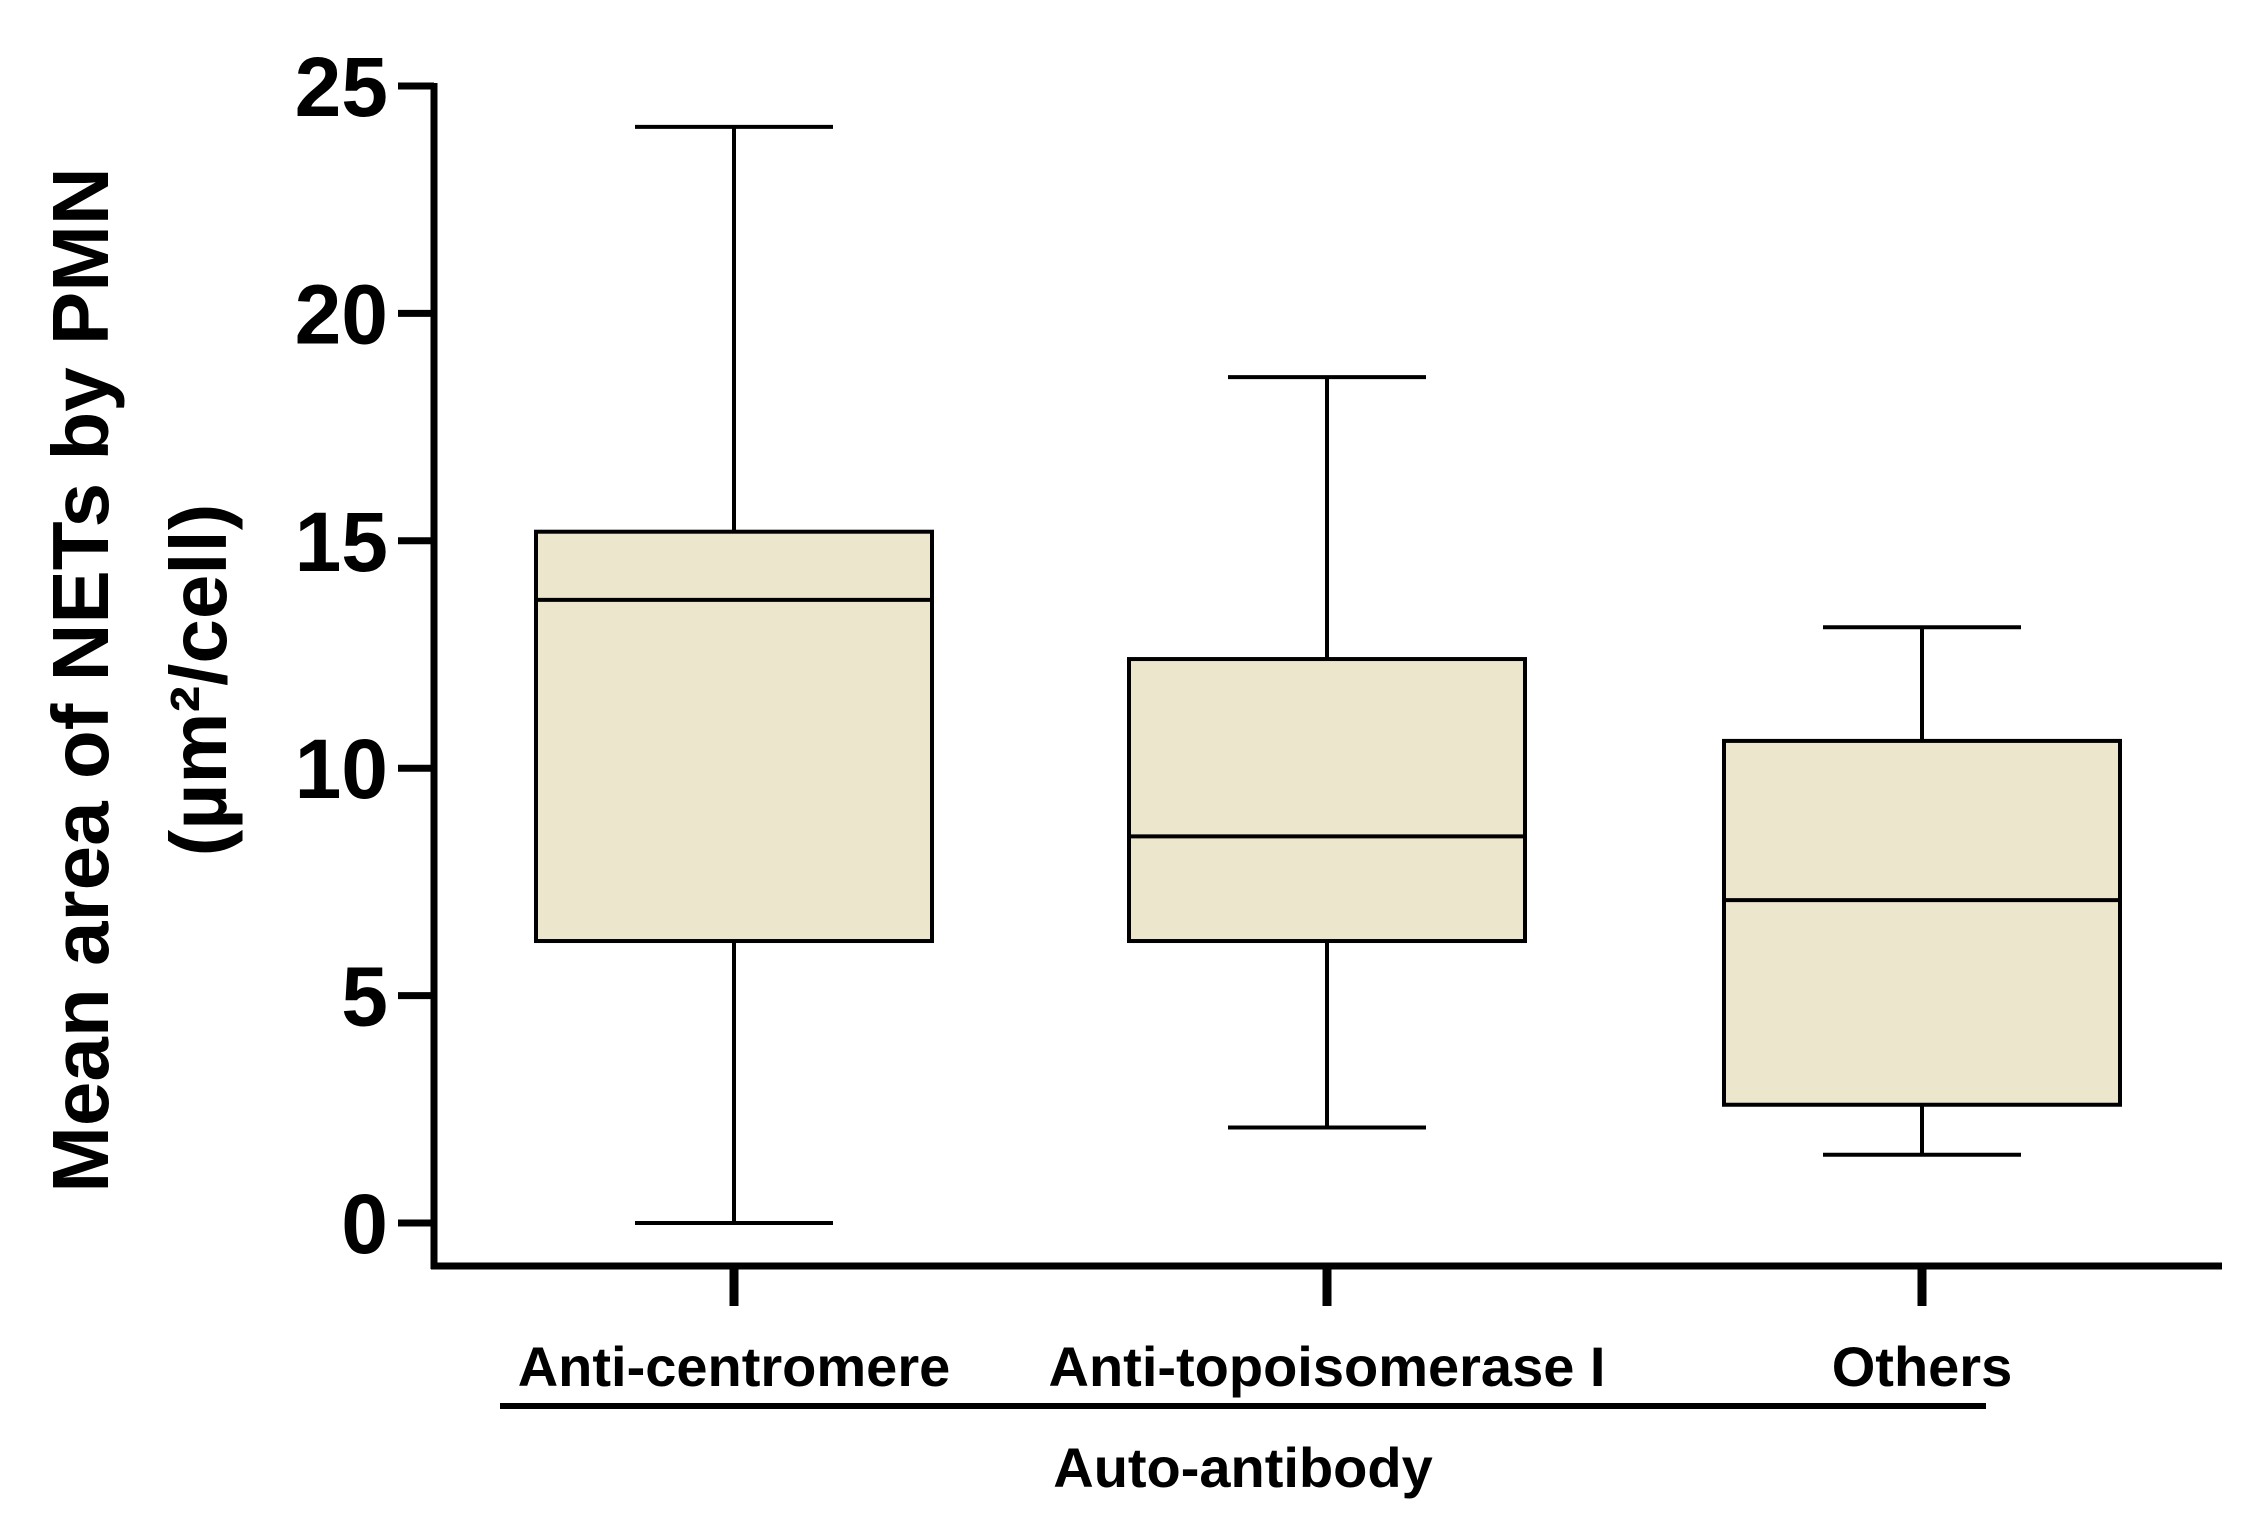  Describe the element at coordinates (734, 736) in the screenshot. I see `box-1-iqr` at that location.